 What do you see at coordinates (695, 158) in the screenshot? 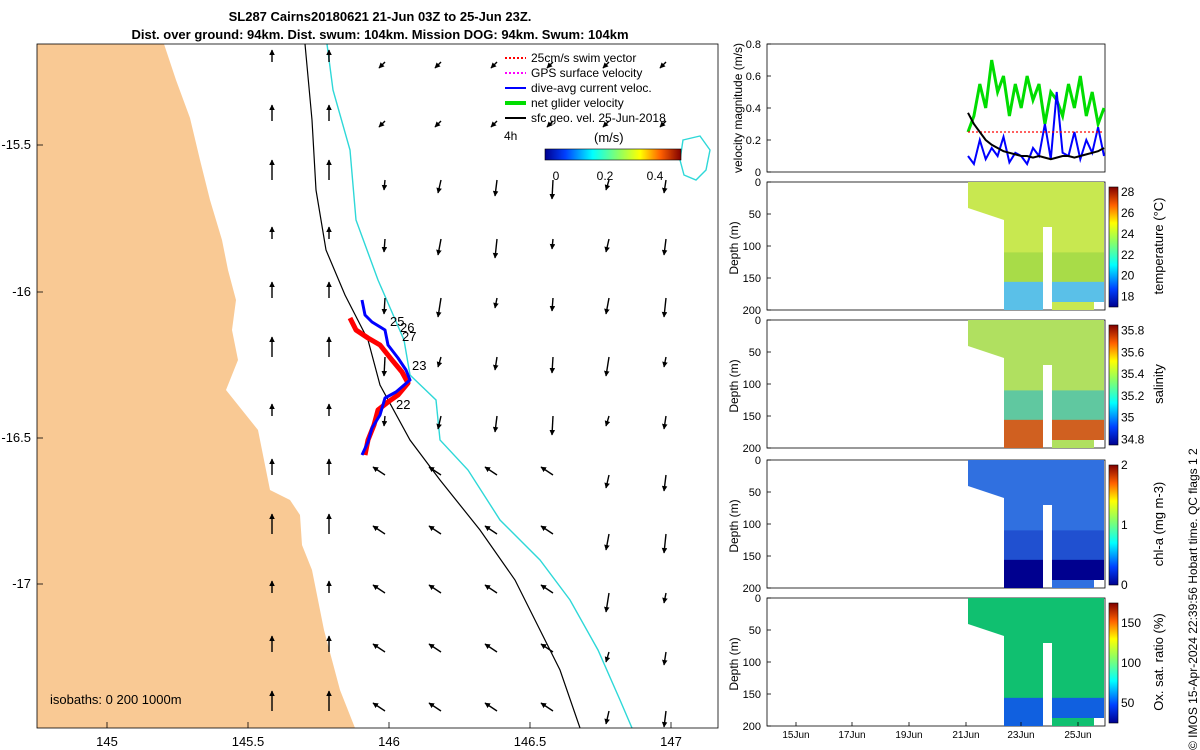
I see `isobath-1000m-loop` at bounding box center [695, 158].